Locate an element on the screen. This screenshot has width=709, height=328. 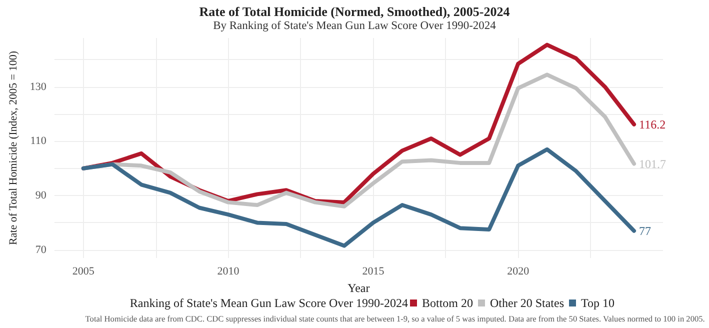
data-label: 116.2 is located at coordinates (652, 124).